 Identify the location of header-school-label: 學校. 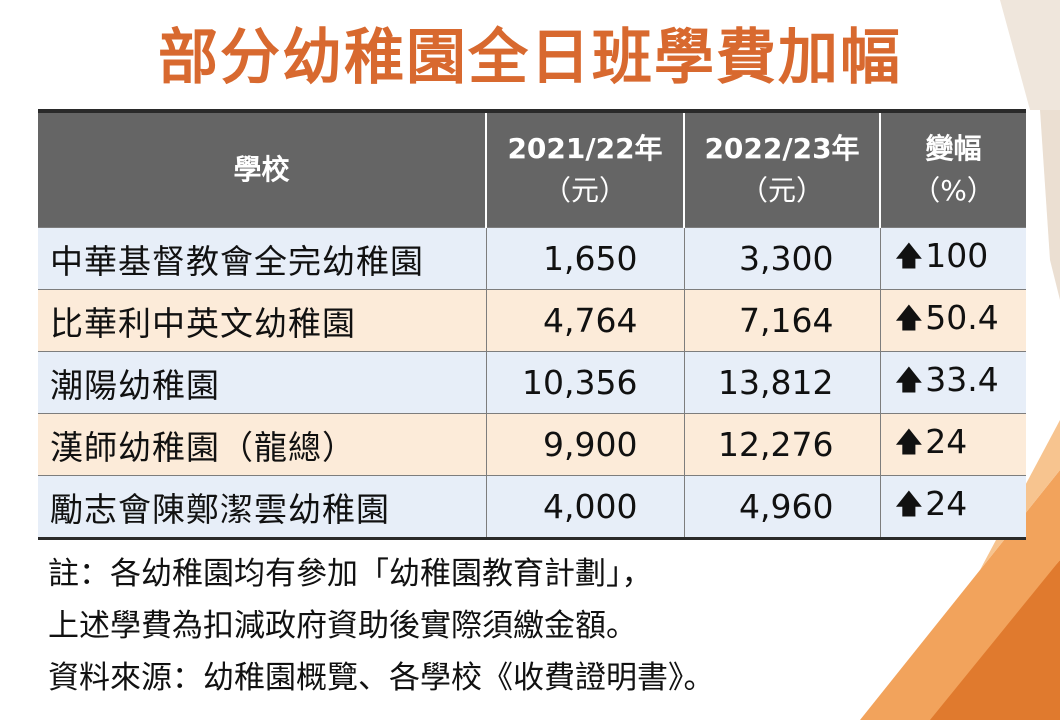
(261, 169).